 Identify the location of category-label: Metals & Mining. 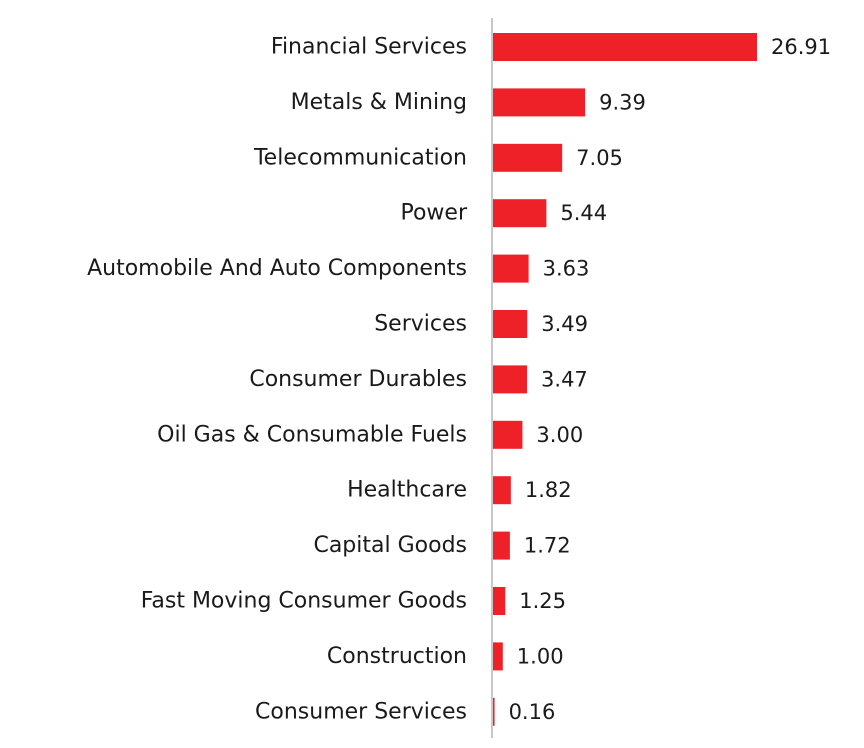
(379, 102).